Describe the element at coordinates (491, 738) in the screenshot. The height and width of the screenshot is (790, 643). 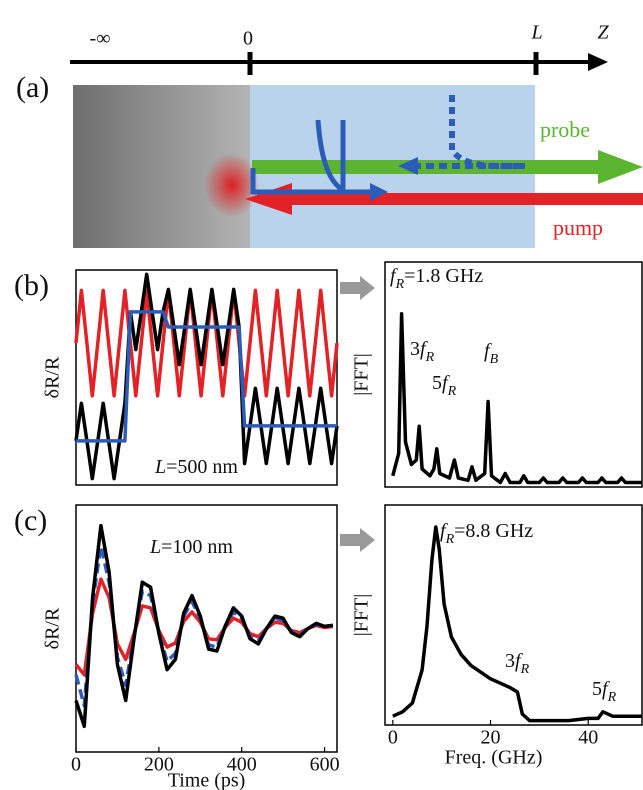
I see `x-tick-label: 20` at that location.